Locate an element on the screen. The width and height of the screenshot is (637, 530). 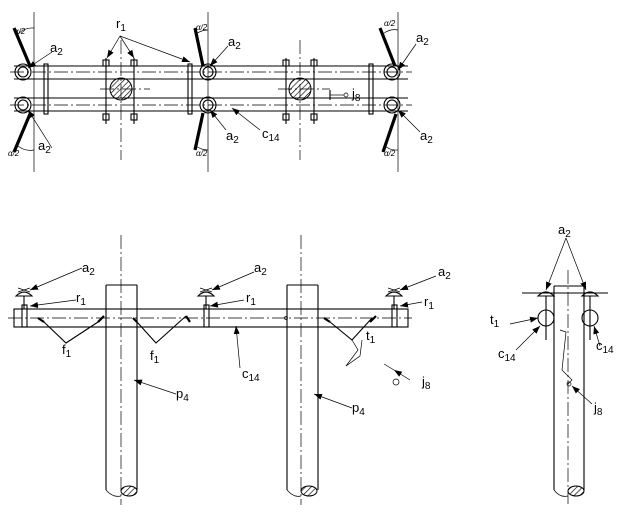
label-j8-top: j8 is located at coordinates (356, 95).